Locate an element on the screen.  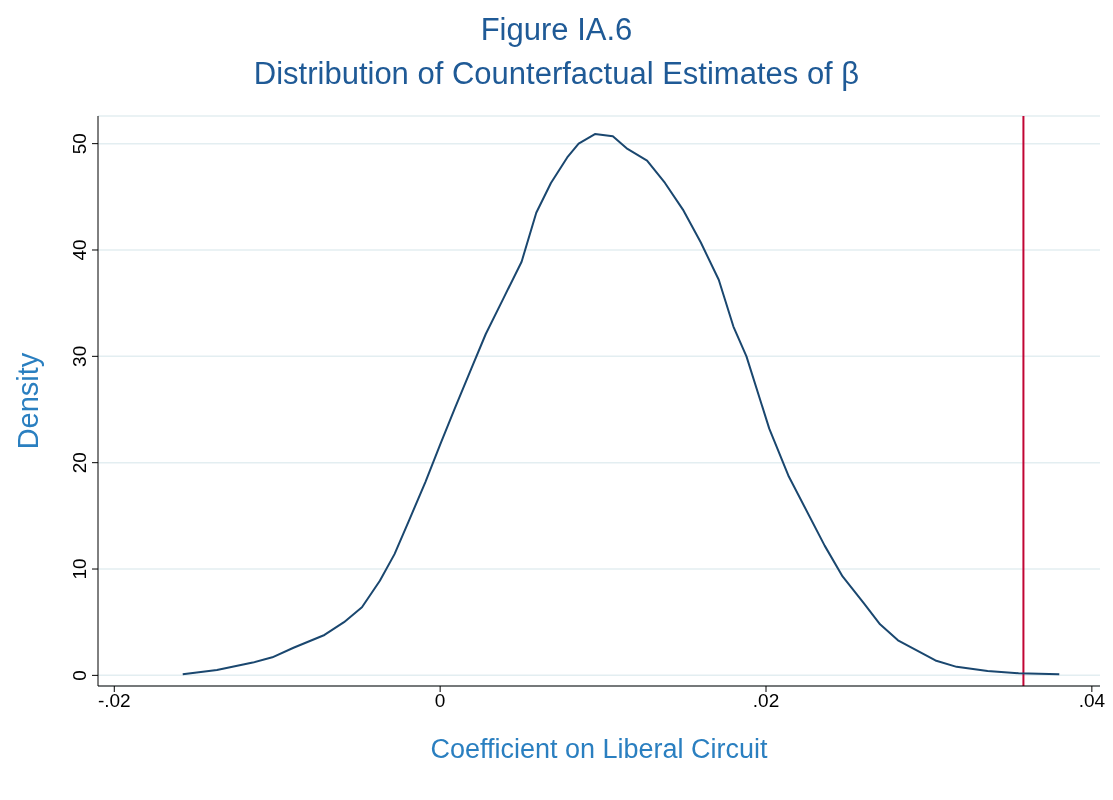
x-tick-label: -.02 is located at coordinates (114, 701).